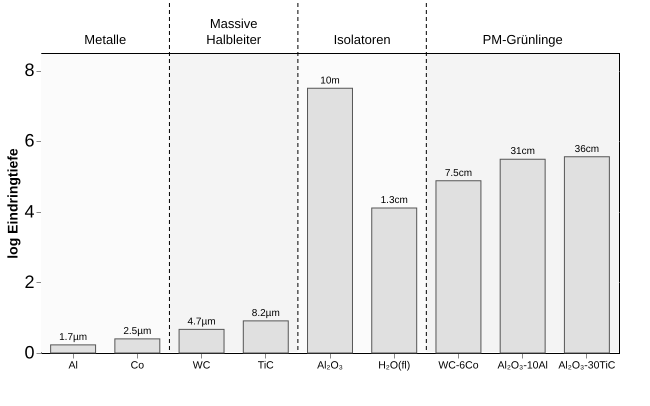  What do you see at coordinates (587, 366) in the screenshot?
I see `x-tick-label: Al₂O₃-30TiC` at bounding box center [587, 366].